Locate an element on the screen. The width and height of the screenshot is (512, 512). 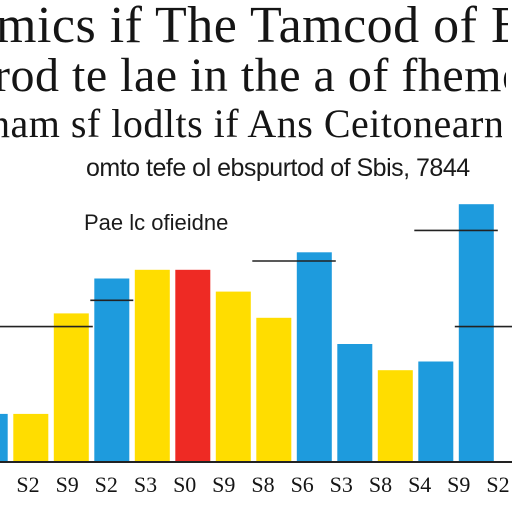
chart-title-line-1: mics if The Tamcod of Blctic is located at coordinates (254, 27).